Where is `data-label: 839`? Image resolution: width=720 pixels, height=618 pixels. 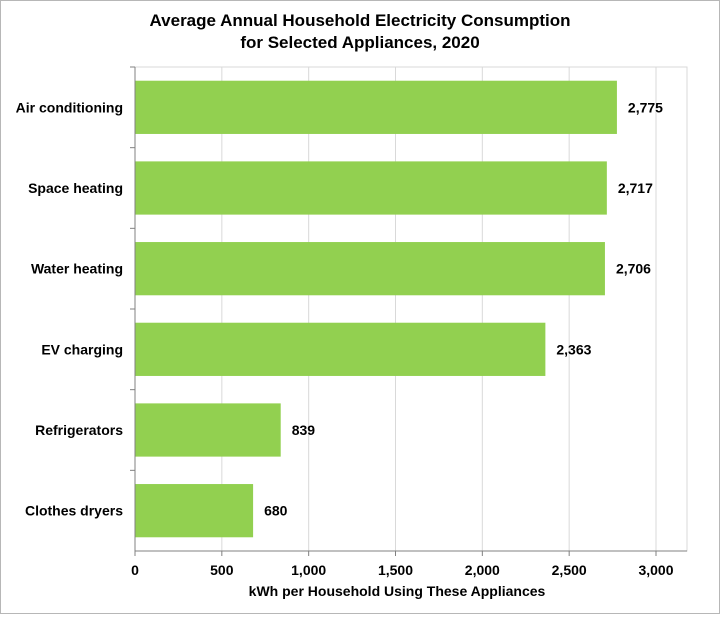 data-label: 839 is located at coordinates (304, 430).